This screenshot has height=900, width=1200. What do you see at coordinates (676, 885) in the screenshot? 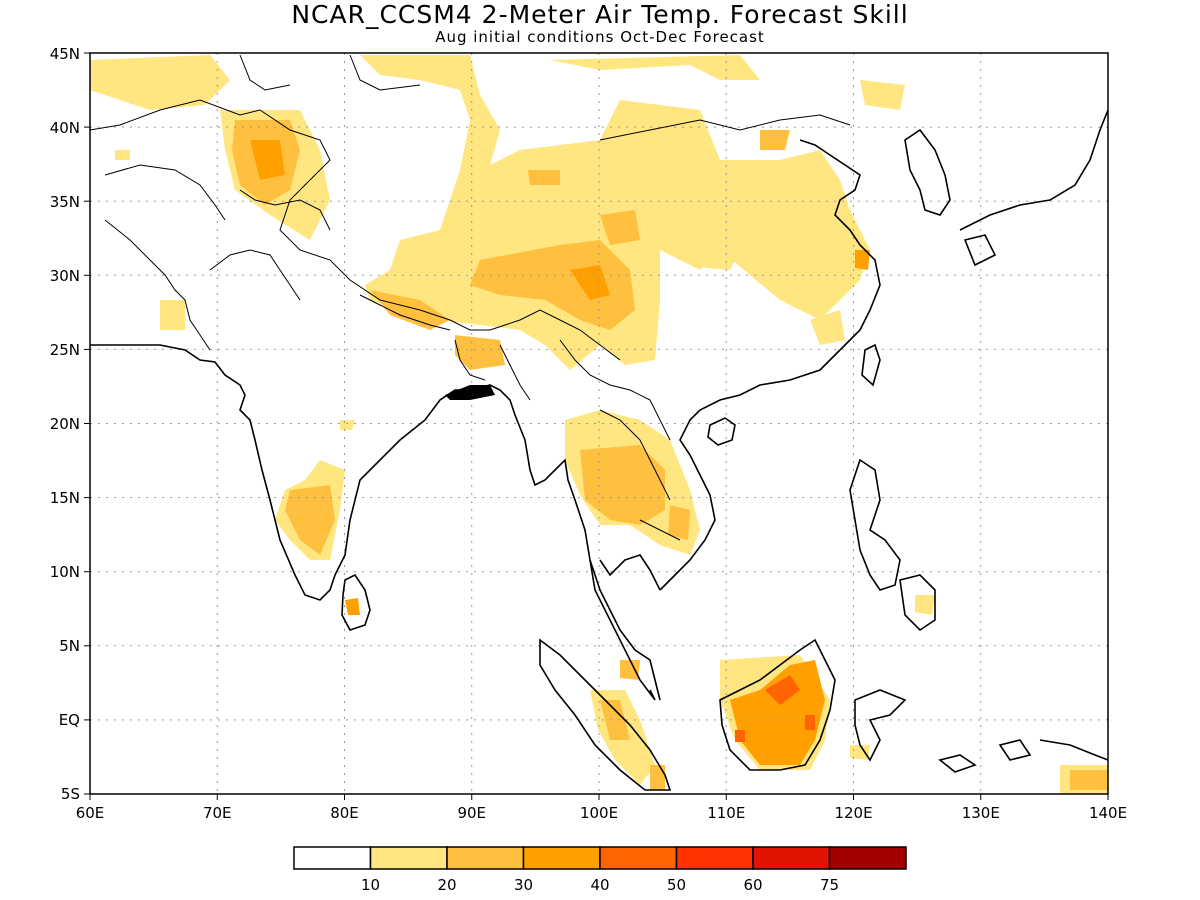
I see `colorbar-label: 50` at bounding box center [676, 885].